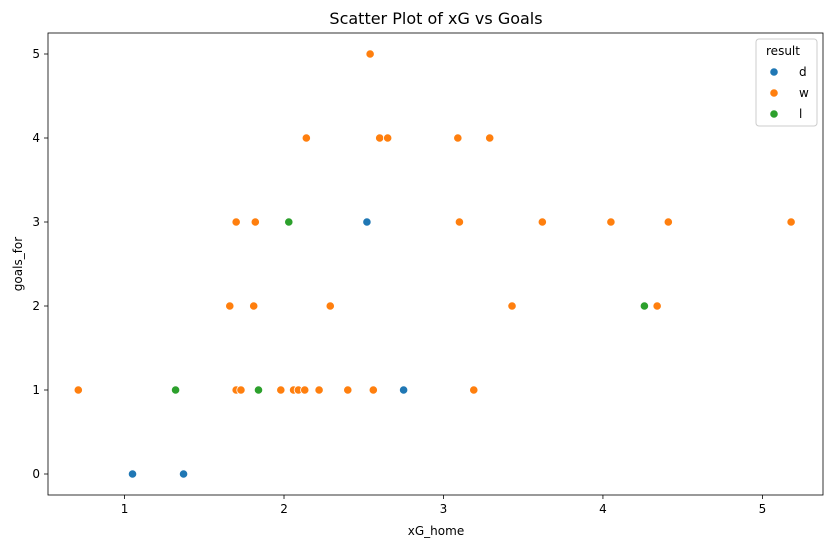 The height and width of the screenshot is (547, 833). What do you see at coordinates (444, 509) in the screenshot?
I see `x-tick-label: 3` at bounding box center [444, 509].